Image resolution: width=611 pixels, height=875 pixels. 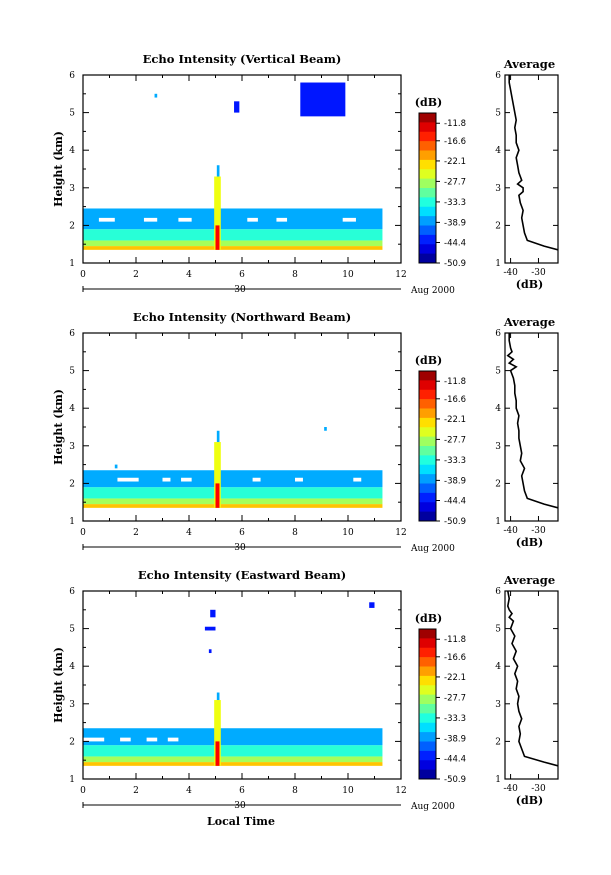 I want to click on x-tick-label: 4, so click(x=189, y=791).